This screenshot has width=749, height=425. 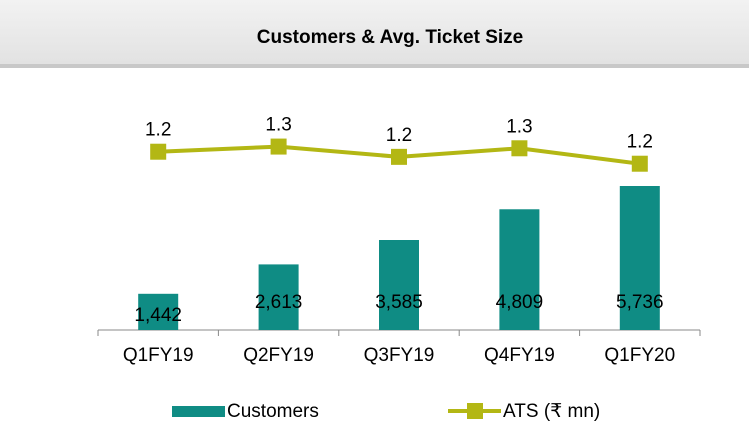 What do you see at coordinates (273, 411) in the screenshot?
I see `legend-label: Customers` at bounding box center [273, 411].